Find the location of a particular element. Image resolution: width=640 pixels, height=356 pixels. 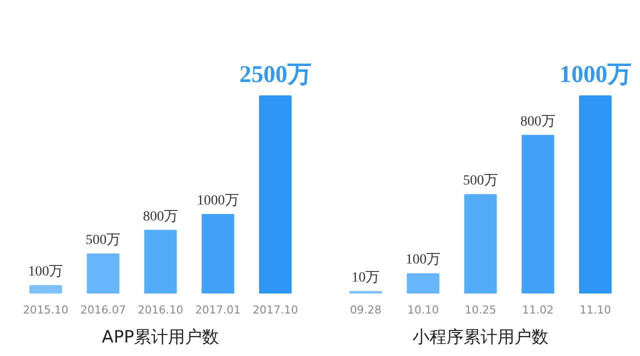

text: 小程序累计用户数 is located at coordinates (480, 338).